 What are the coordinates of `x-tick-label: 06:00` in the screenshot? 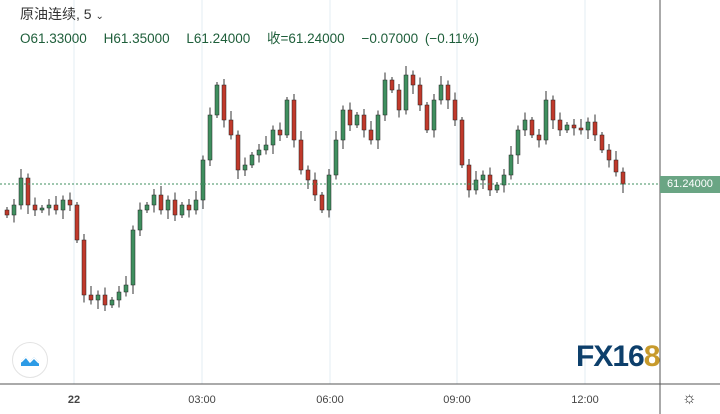 It's located at (330, 400).